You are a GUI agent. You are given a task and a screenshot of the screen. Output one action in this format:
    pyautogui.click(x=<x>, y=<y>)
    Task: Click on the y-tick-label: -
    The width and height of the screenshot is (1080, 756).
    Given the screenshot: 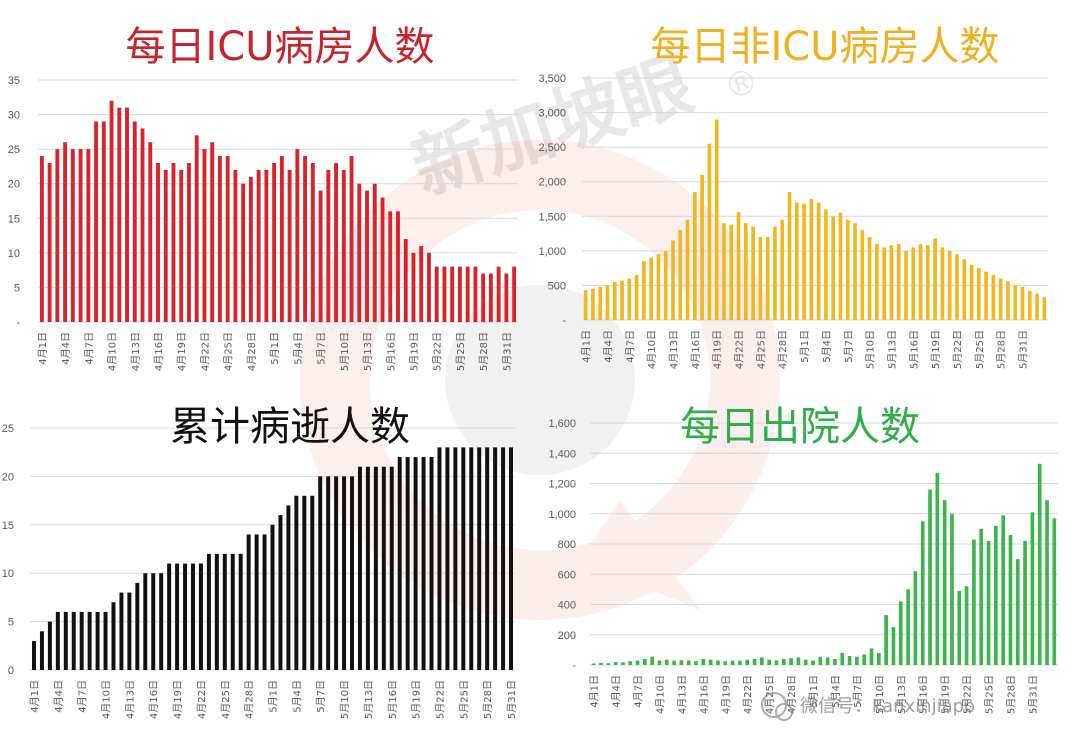 What is the action you would take?
    pyautogui.click(x=18, y=323)
    